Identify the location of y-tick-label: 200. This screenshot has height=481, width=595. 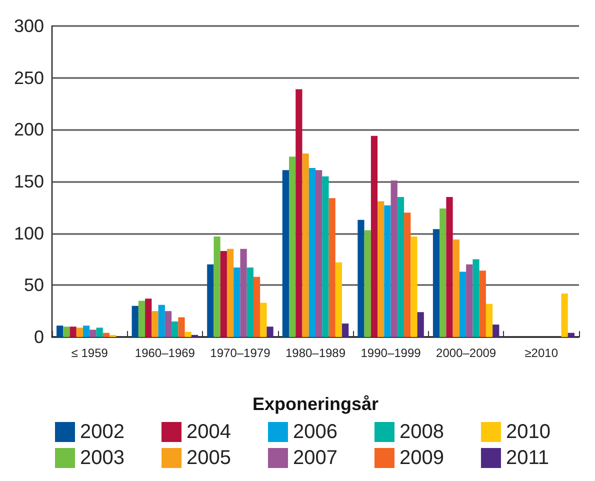
(29, 130).